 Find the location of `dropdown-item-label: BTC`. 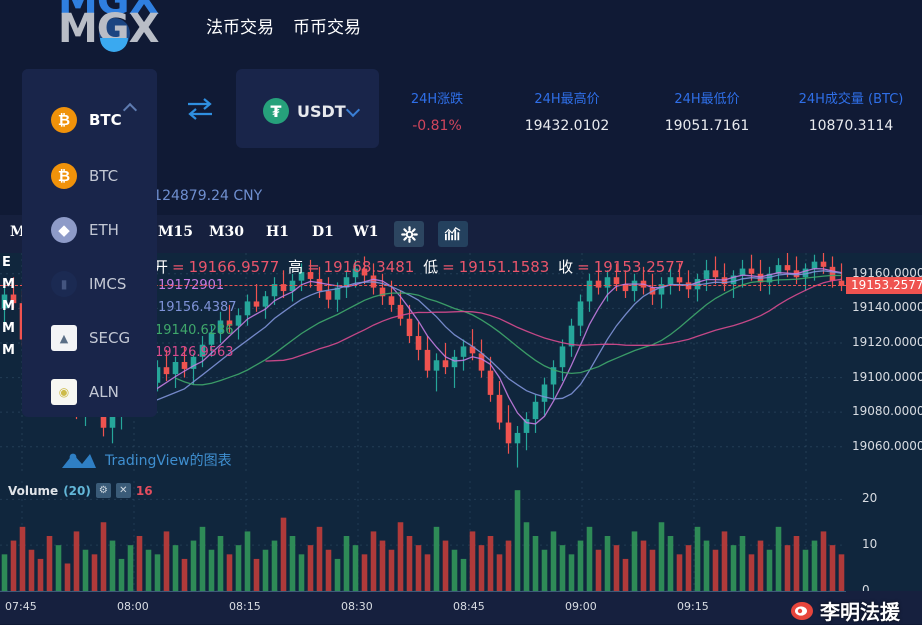

dropdown-item-label: BTC is located at coordinates (104, 176).